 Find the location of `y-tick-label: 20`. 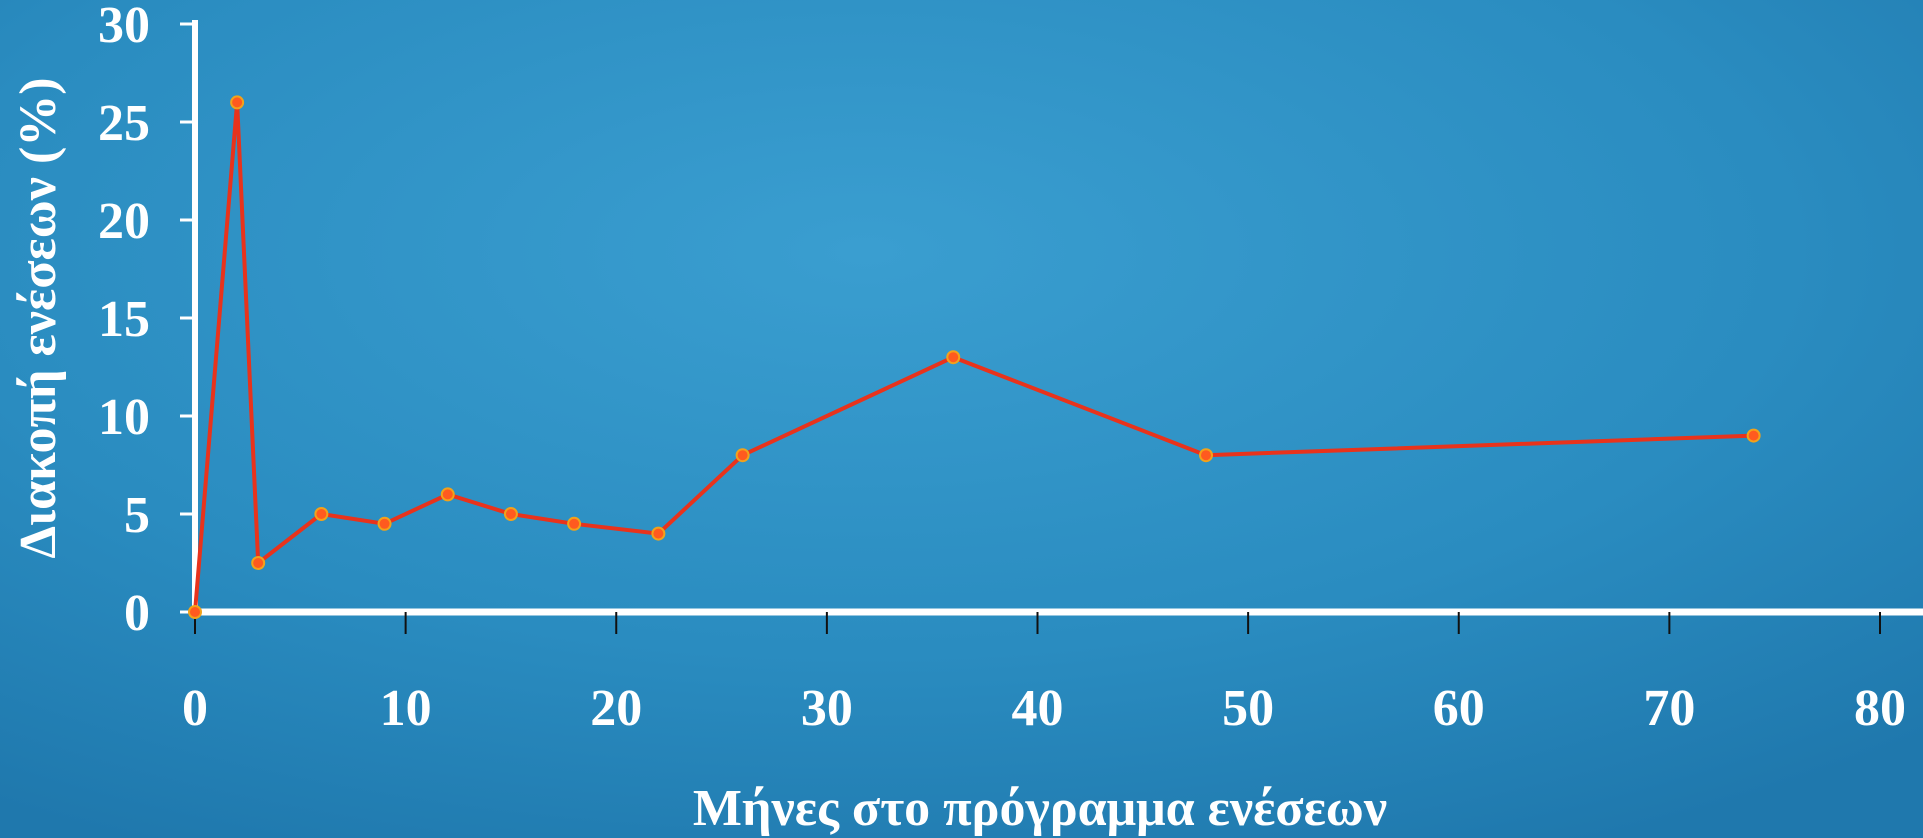

y-tick-label: 20 is located at coordinates (124, 221).